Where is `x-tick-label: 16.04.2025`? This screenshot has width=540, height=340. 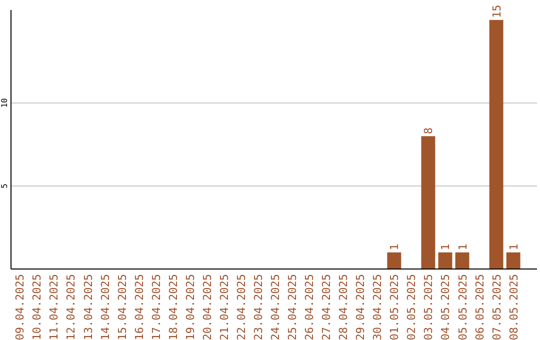 x-tick-label: 16.04.2025 is located at coordinates (139, 307).